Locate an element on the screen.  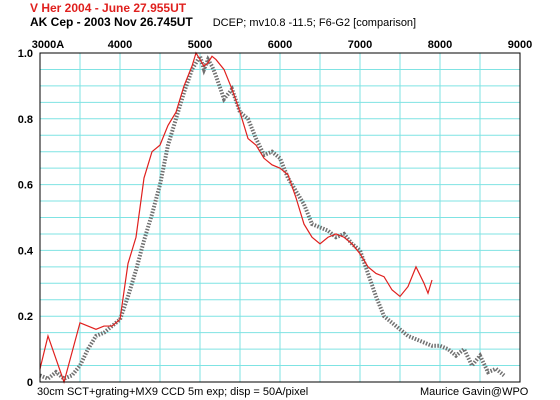
x-tick-label: 4000 is located at coordinates (120, 45).